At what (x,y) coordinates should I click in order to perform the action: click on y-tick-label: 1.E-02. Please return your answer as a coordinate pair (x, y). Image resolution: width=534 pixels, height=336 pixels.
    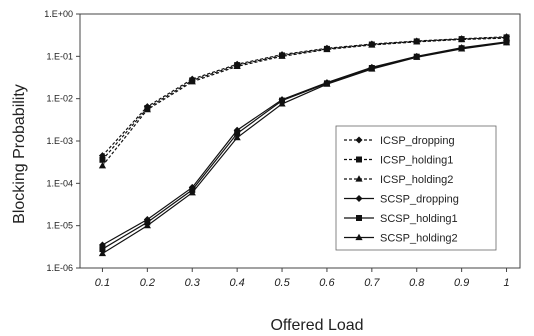
    Looking at the image, I should click on (59, 99).